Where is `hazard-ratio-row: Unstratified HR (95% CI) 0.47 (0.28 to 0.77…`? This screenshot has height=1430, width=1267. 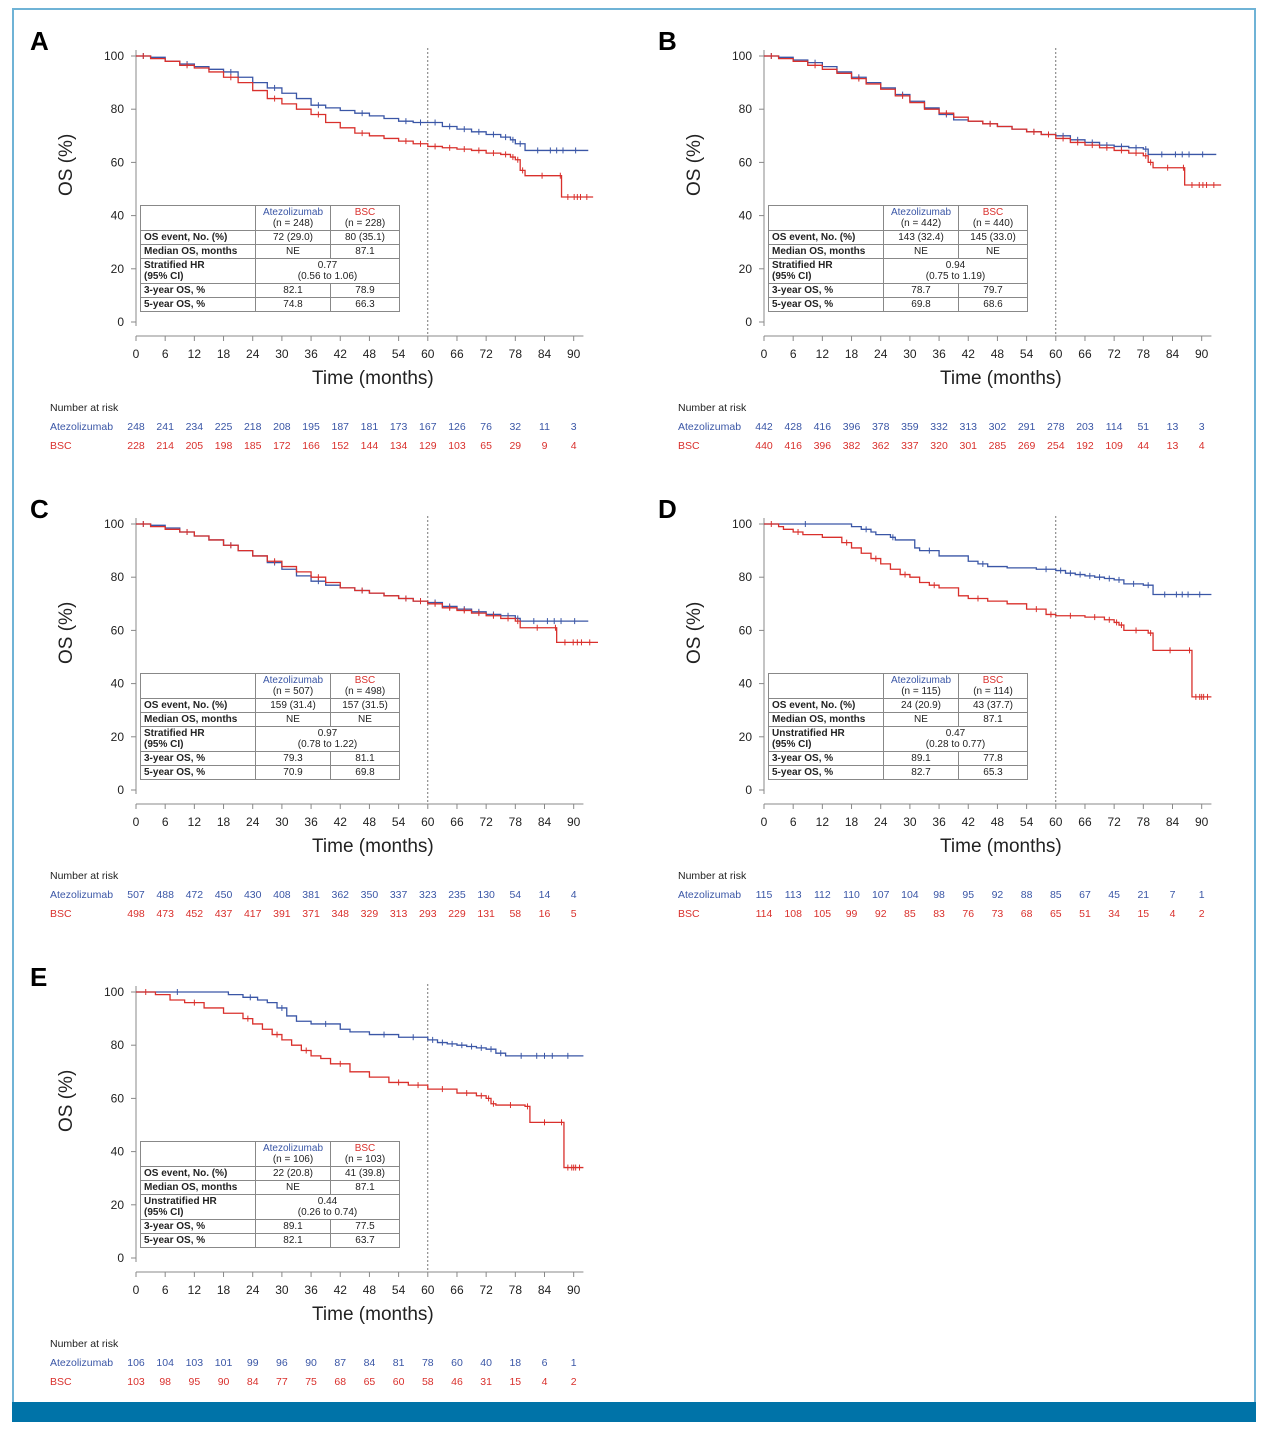
hazard-ratio-row: Unstratified HR (95% CI) 0.47 (0.28 to 0.77… is located at coordinates (898, 738).